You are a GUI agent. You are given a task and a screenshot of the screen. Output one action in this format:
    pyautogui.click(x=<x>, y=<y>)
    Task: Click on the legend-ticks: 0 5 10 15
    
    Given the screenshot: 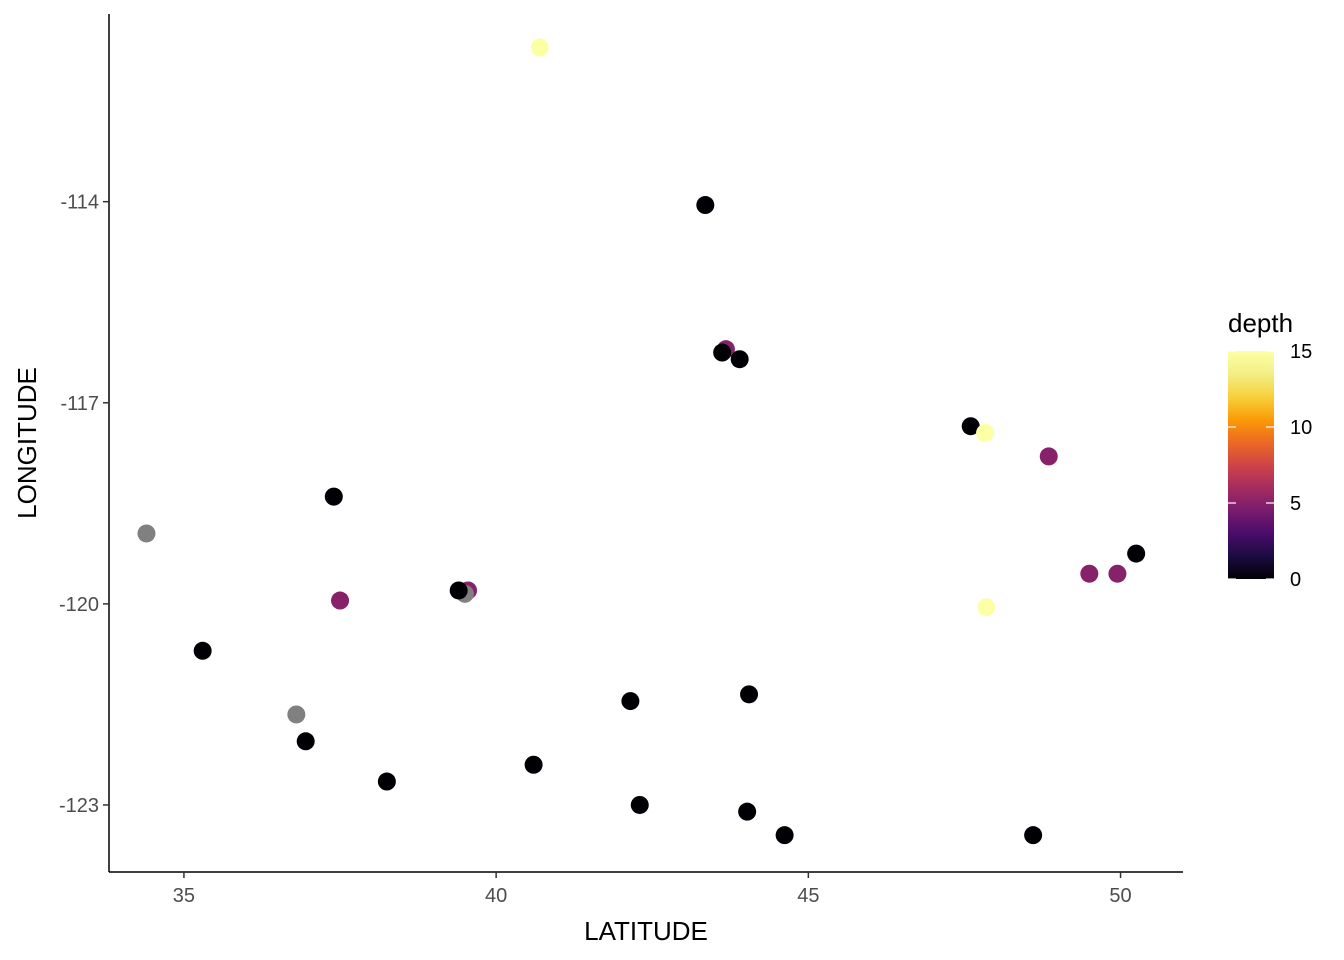 What is the action you would take?
    pyautogui.click(x=1270, y=466)
    